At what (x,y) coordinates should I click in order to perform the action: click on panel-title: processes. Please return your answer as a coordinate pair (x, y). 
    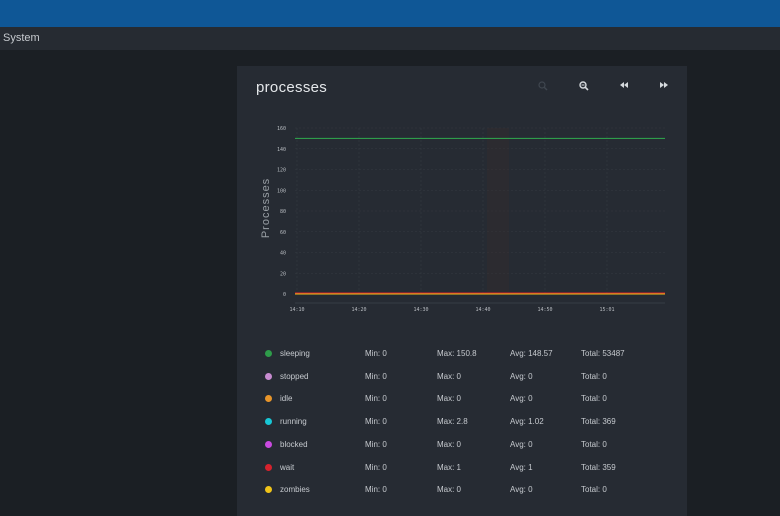
    Looking at the image, I should click on (292, 87).